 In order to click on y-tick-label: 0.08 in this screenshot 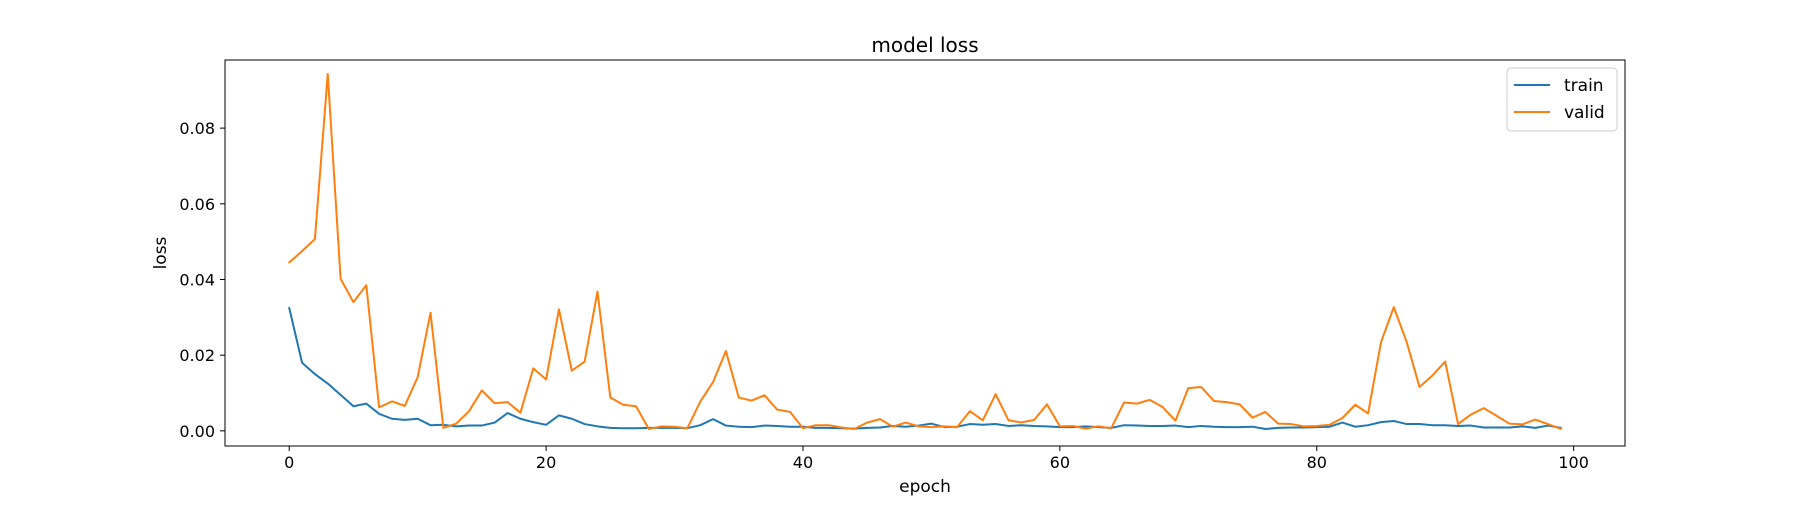, I will do `click(197, 128)`.